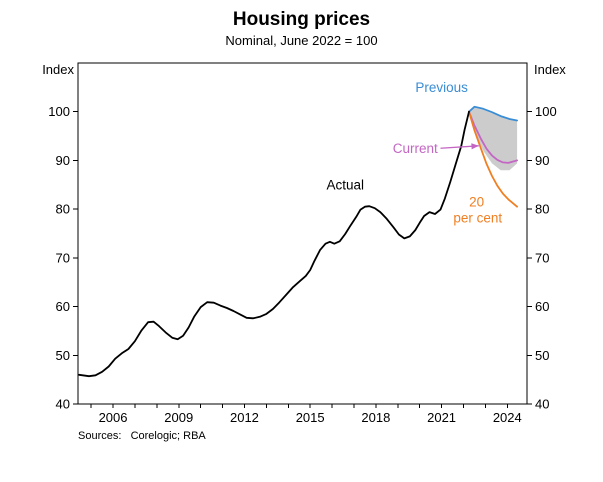  I want to click on chart-title: Housing prices, so click(301, 19).